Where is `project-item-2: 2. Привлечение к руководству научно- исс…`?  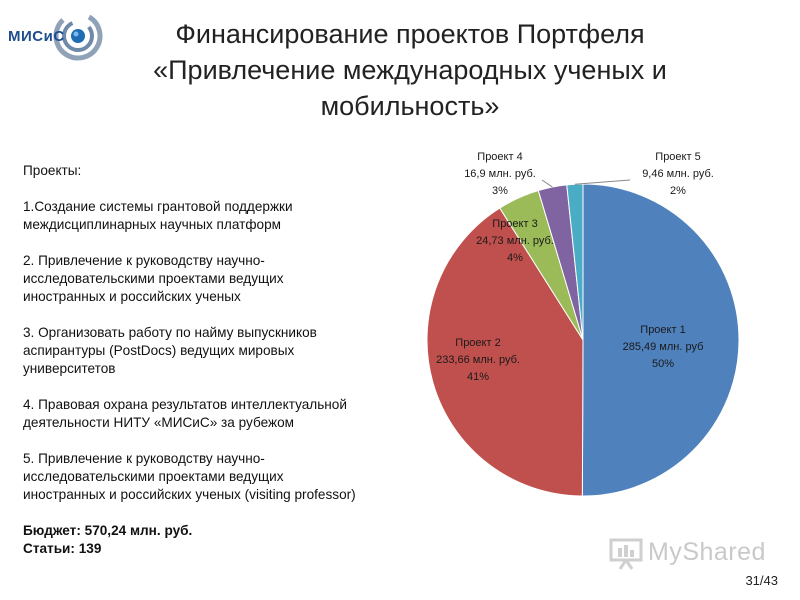 project-item-2: 2. Привлечение к руководству научно- исс… is located at coordinates (223, 279).